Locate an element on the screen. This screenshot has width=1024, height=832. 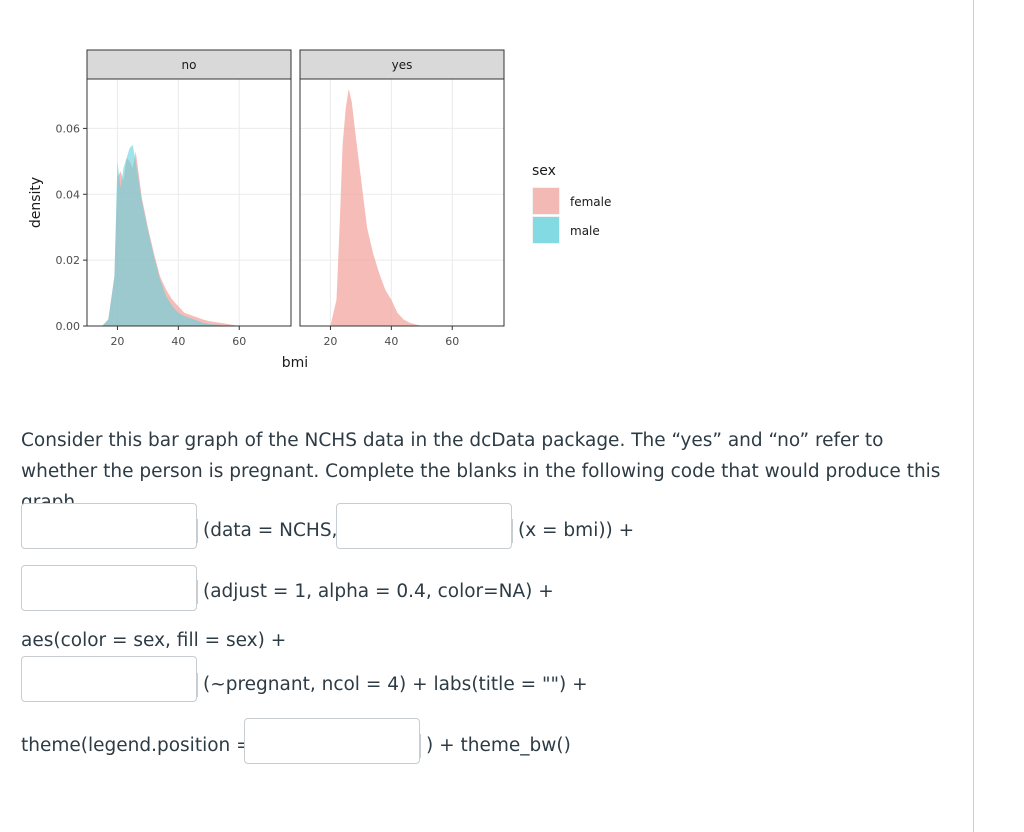
legend-label-female: female is located at coordinates (590, 202).